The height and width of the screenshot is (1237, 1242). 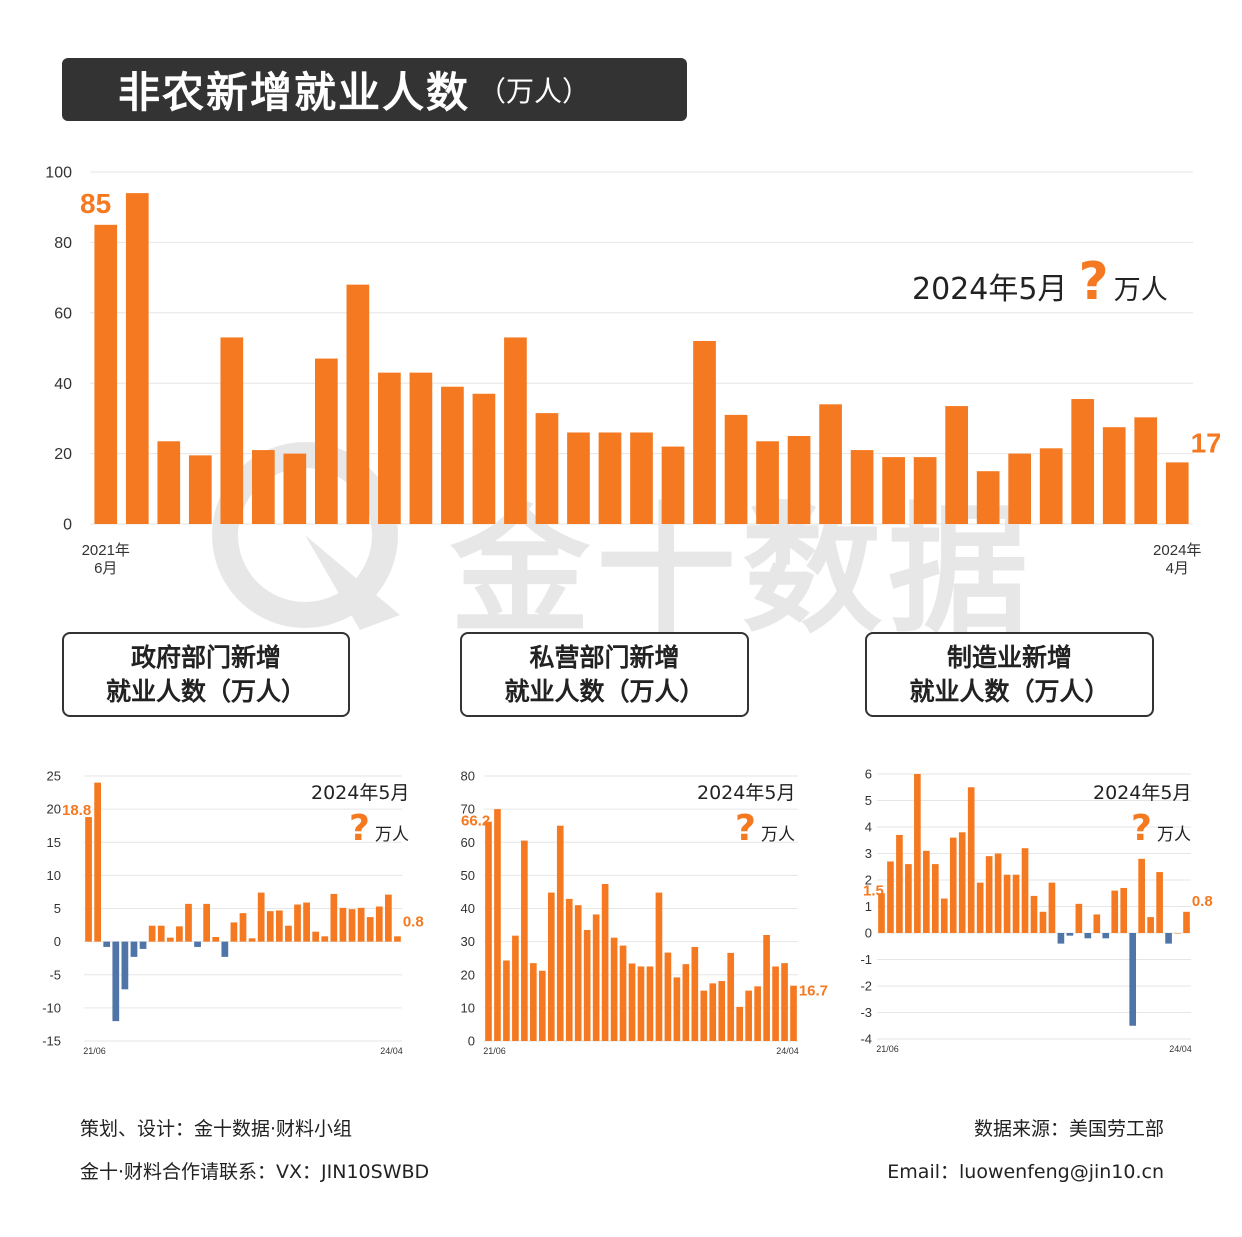 What do you see at coordinates (604, 657) in the screenshot?
I see `private-title-line1: 私营部门新增` at bounding box center [604, 657].